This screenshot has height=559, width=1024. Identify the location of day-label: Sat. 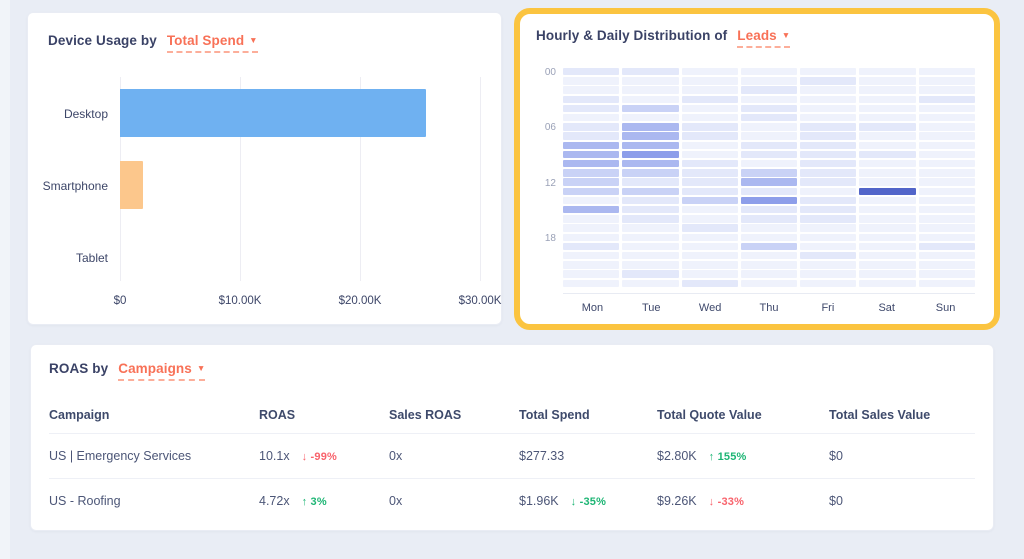
(886, 308).